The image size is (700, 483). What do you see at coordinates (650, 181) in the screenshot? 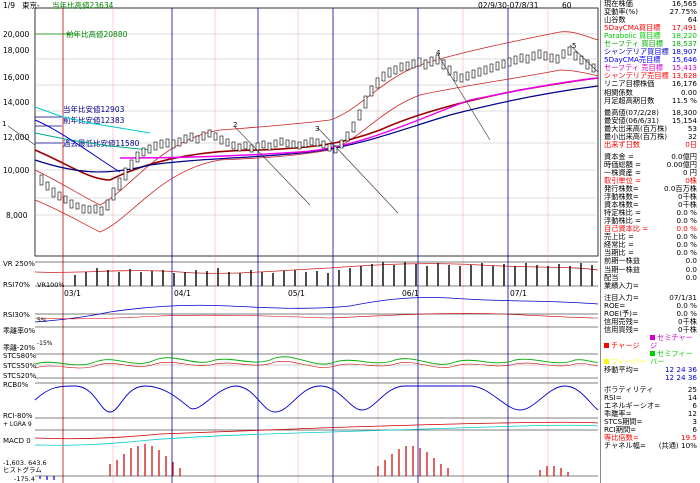
I see `info-row: 取引単位 = 0株` at bounding box center [650, 181].